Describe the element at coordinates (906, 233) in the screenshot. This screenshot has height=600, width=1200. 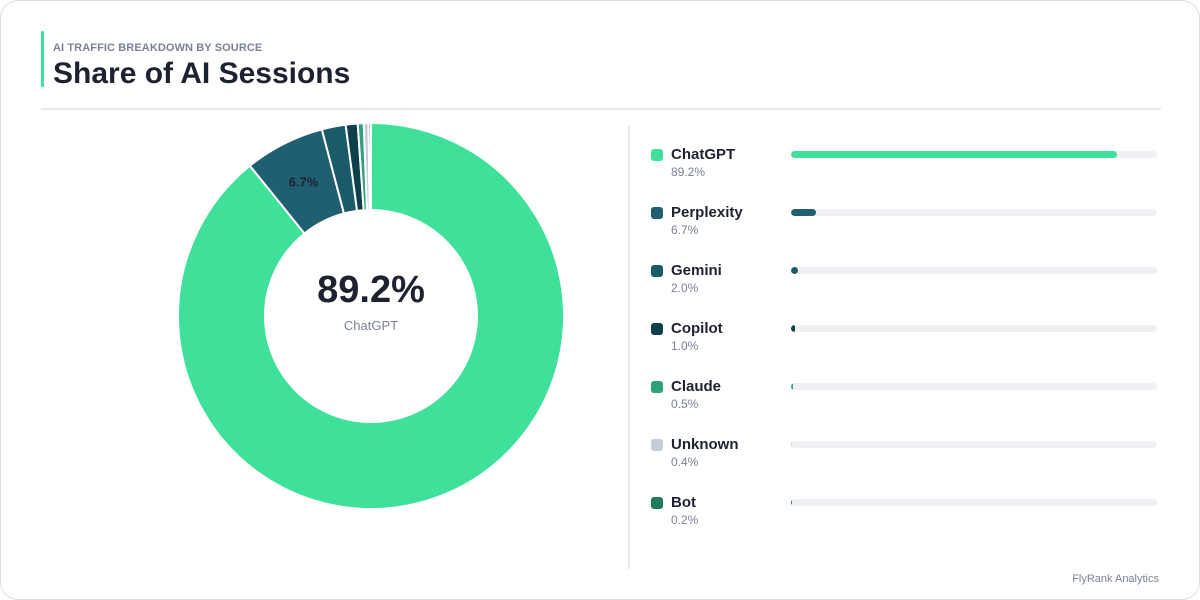
I see `legend-item-perplexity: Perplexity 6.7%` at that location.